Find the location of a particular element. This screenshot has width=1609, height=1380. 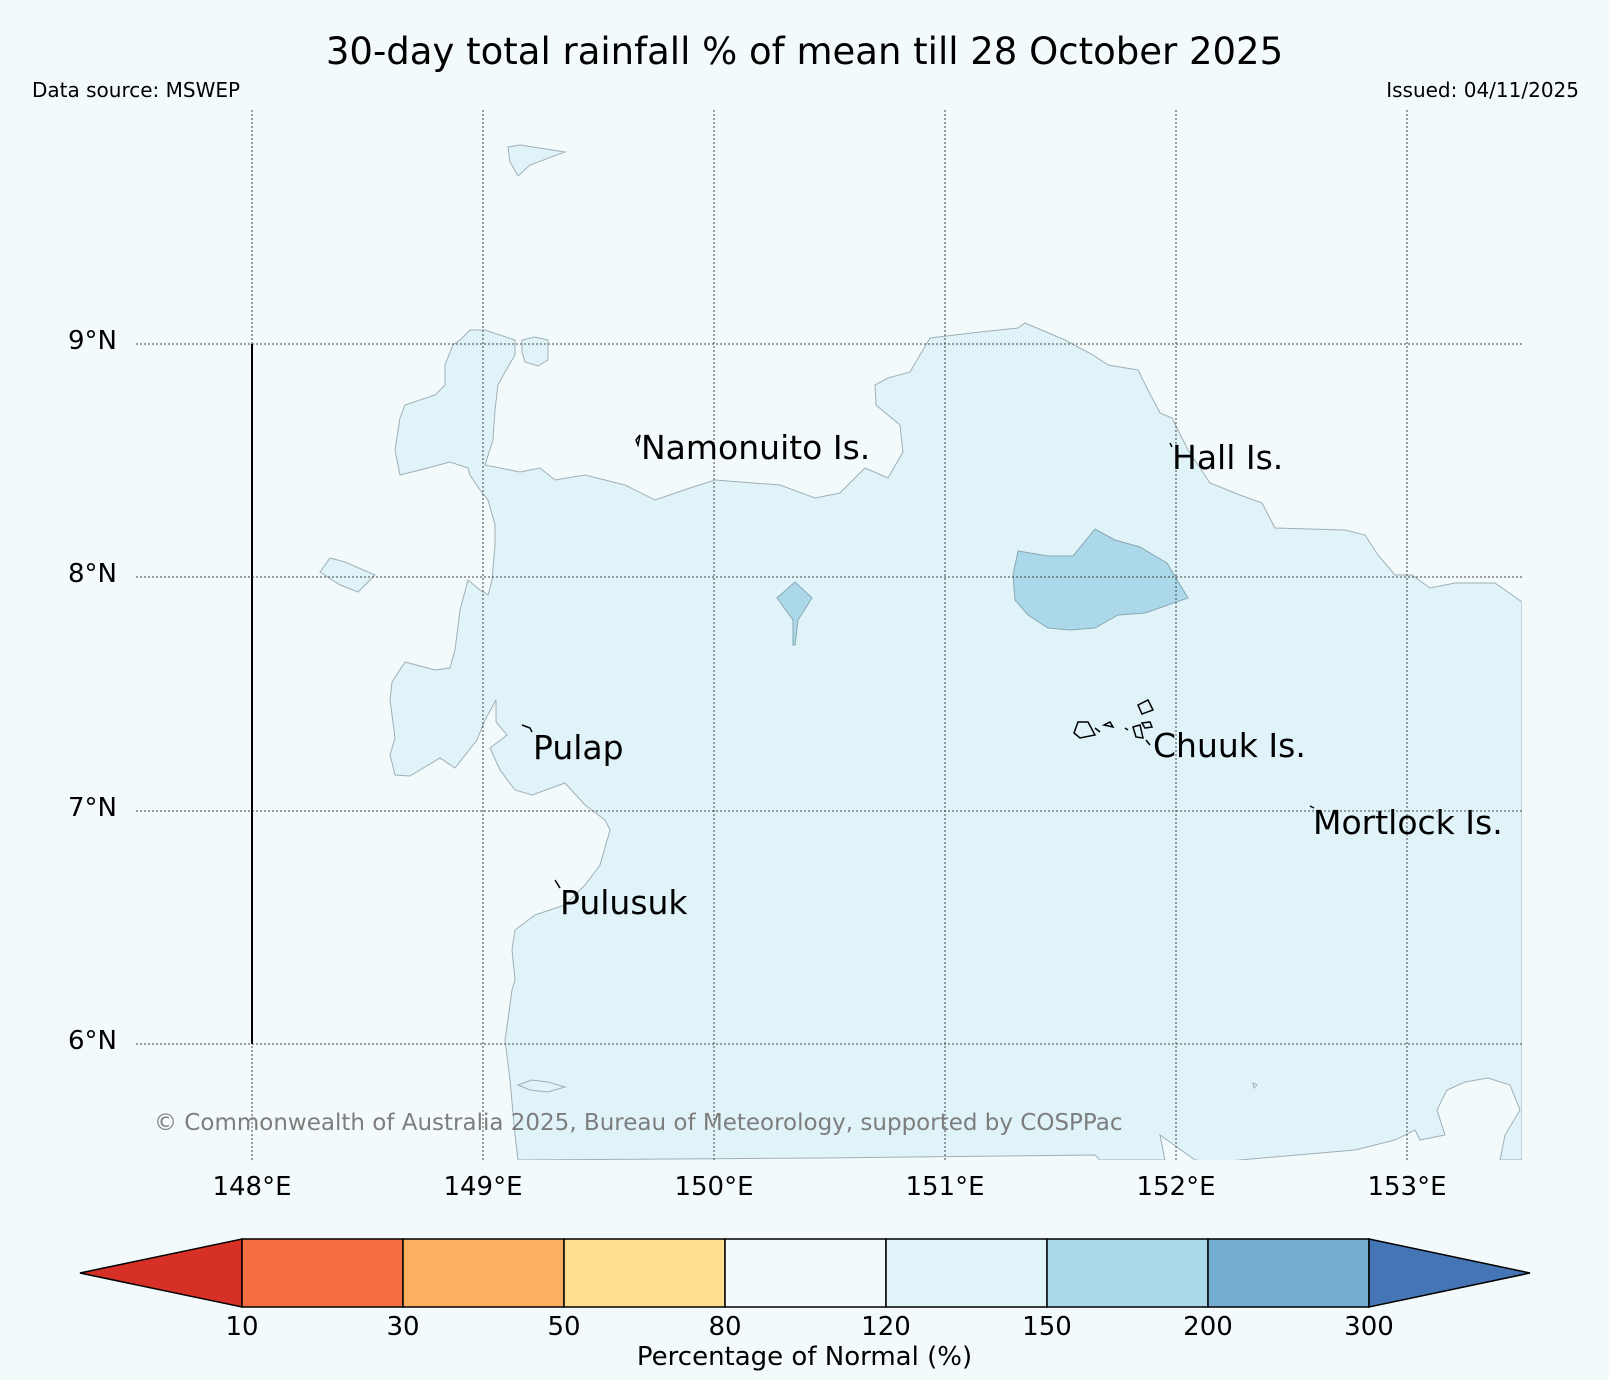

colorbar-tick-120: 120 is located at coordinates (886, 1327).